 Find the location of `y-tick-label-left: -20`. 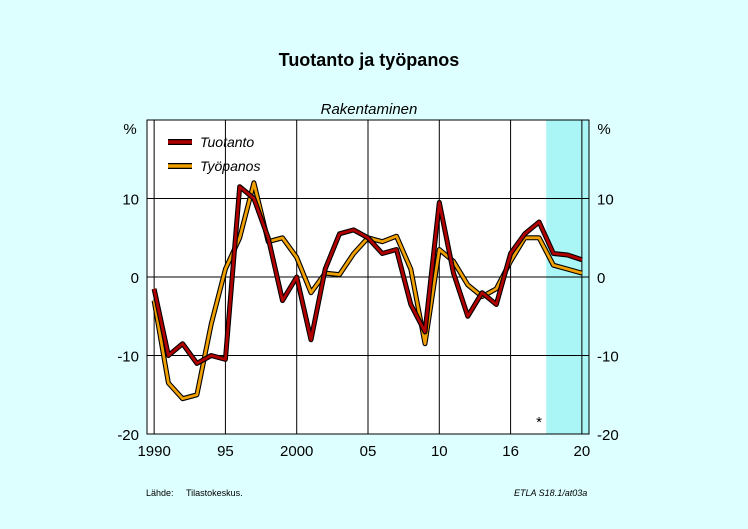

y-tick-label-left: -20 is located at coordinates (128, 435).